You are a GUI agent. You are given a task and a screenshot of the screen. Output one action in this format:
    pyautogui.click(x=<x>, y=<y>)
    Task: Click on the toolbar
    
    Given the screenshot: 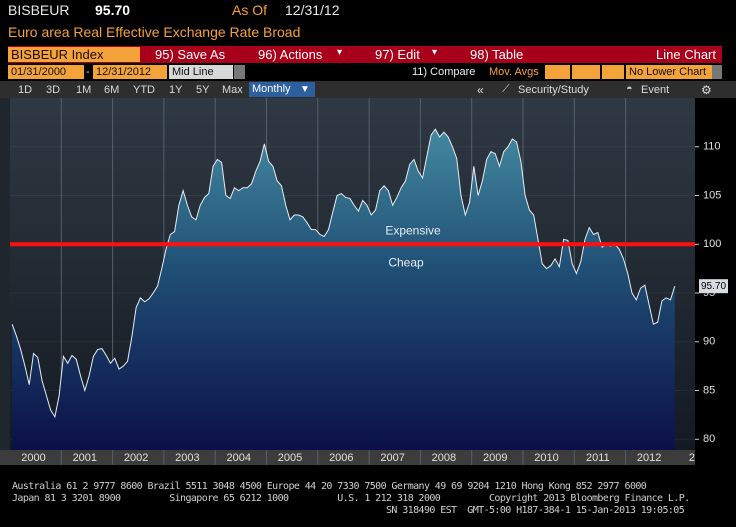 What is the action you would take?
    pyautogui.click(x=365, y=54)
    